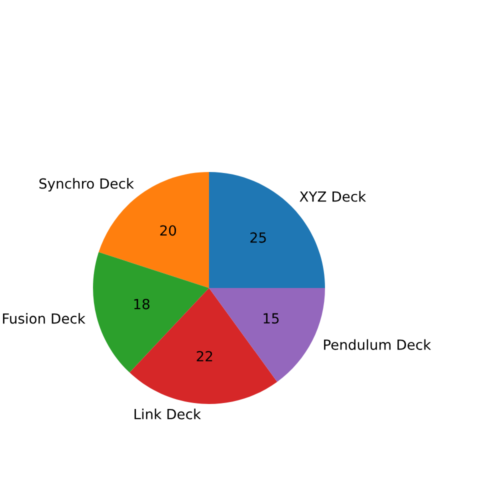  What do you see at coordinates (44, 318) in the screenshot?
I see `slice-label: Fusion Deck` at bounding box center [44, 318].